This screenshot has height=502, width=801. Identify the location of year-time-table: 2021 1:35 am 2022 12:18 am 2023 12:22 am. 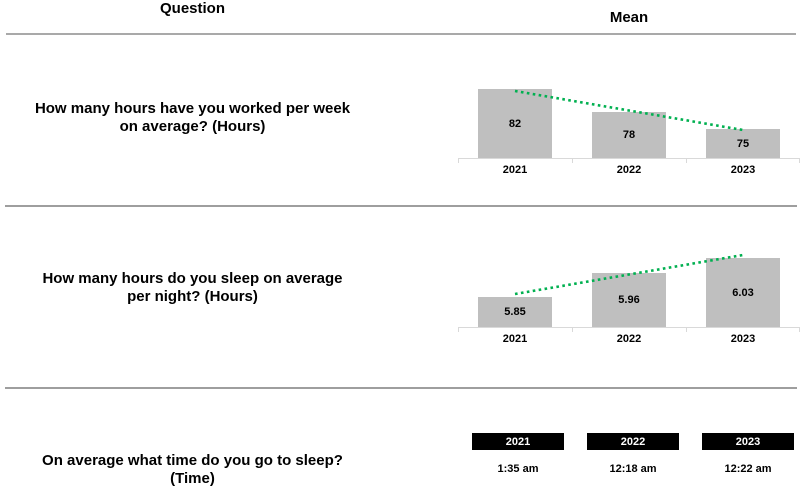
(629, 458).